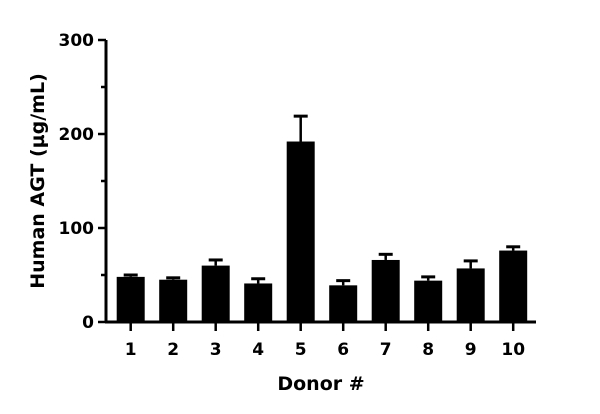  I want to click on y-tick-label: 200, so click(77, 135).